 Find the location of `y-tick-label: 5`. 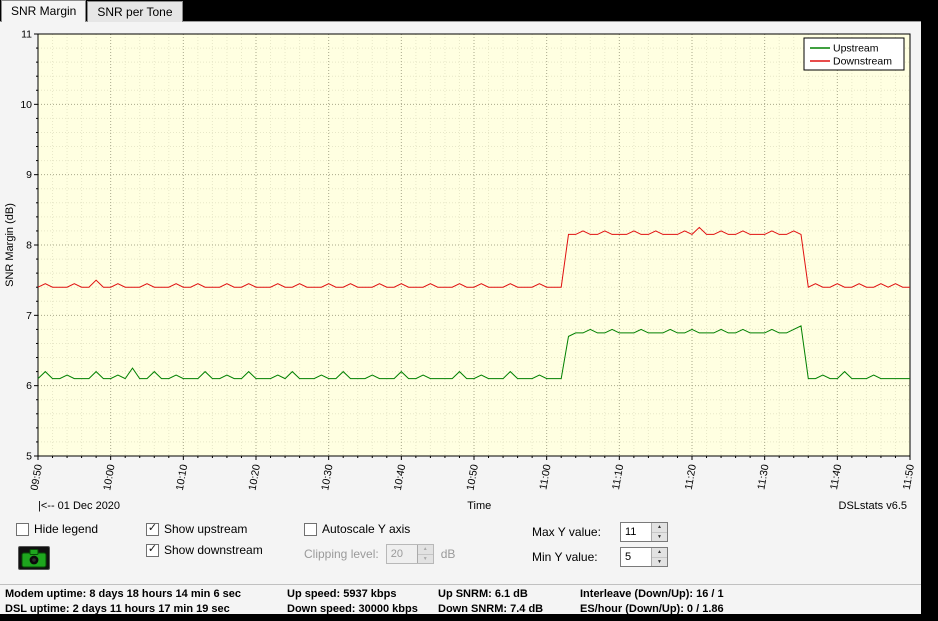

y-tick-label: 5 is located at coordinates (29, 457).